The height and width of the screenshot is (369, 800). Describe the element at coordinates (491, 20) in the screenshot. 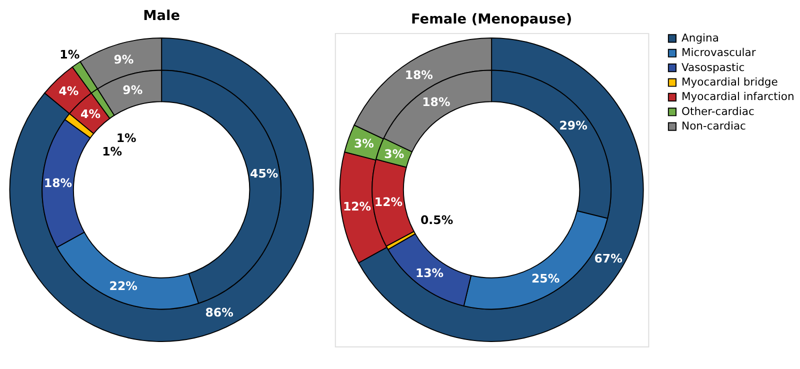

I see `chart-title: Female (Menopause)` at that location.